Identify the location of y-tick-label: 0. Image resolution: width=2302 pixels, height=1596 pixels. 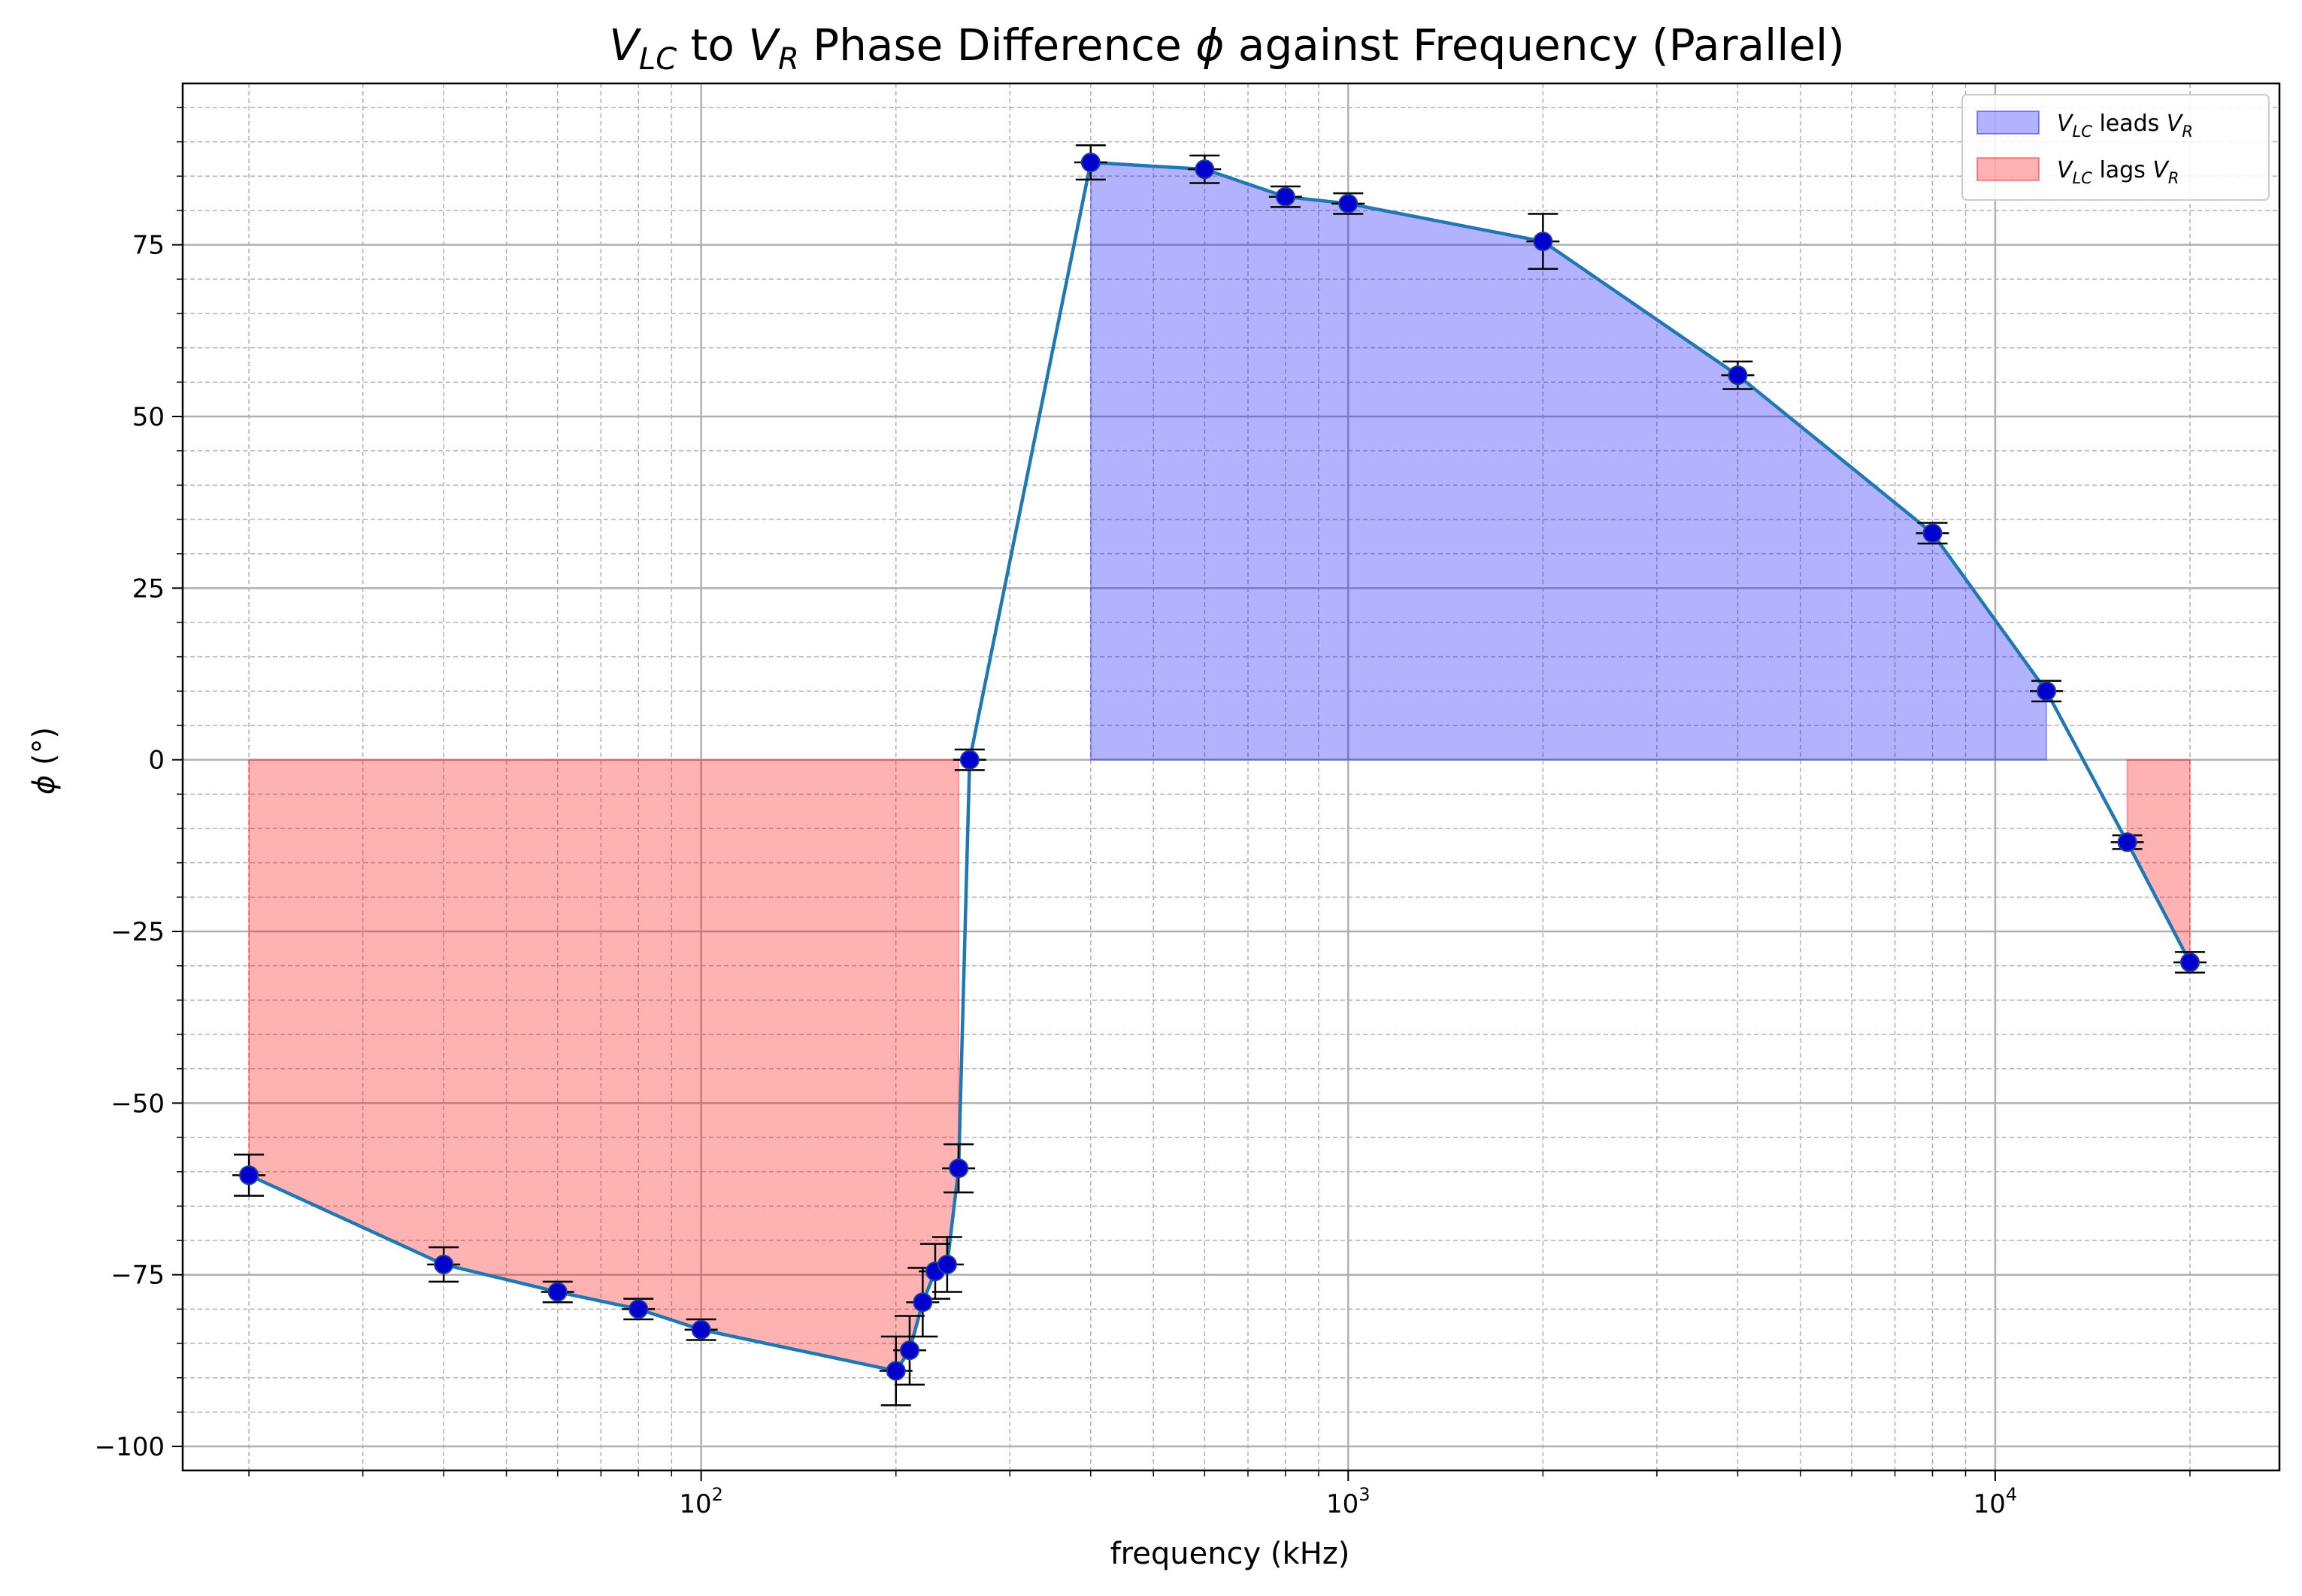
(156, 761).